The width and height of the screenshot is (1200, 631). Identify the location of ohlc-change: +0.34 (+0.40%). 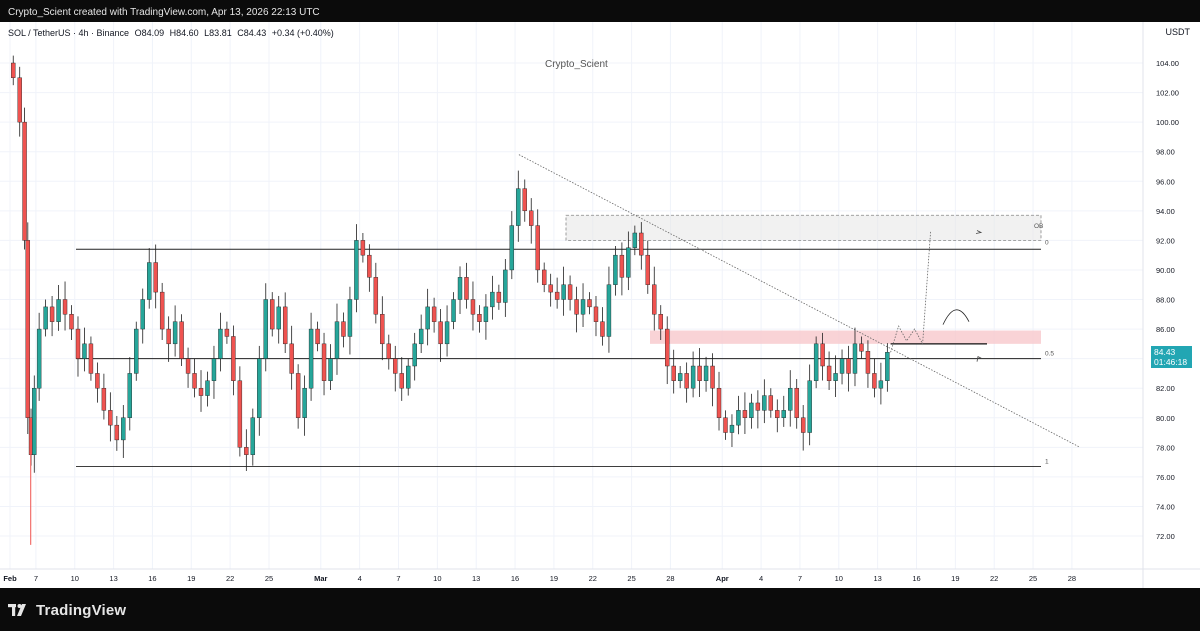
(302, 33).